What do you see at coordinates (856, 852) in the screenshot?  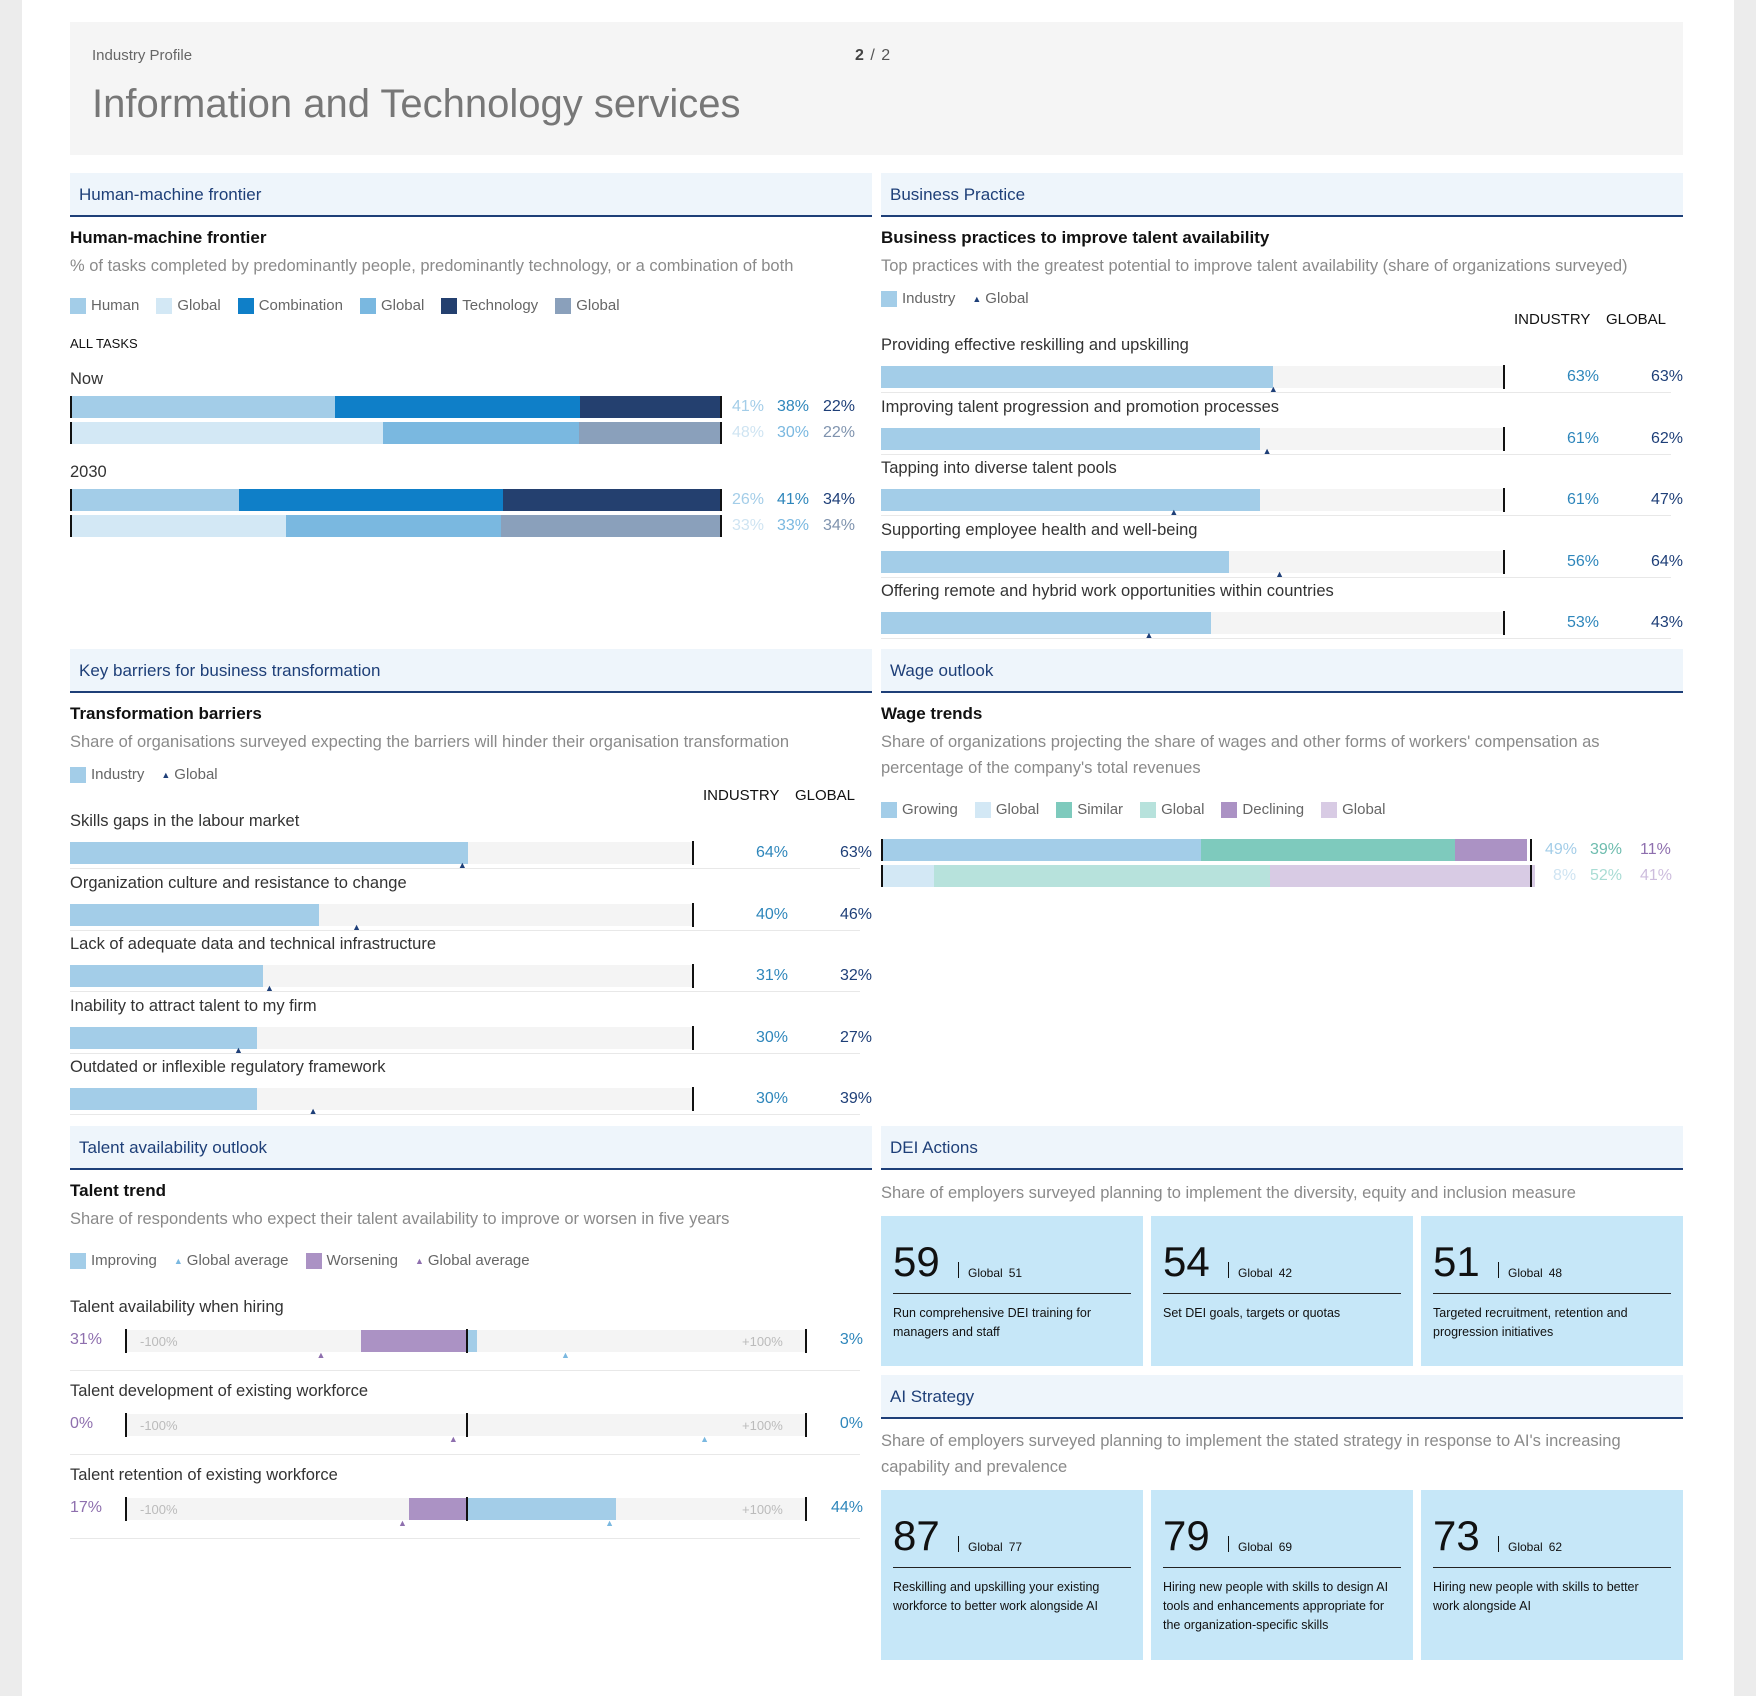 I see `global-value: 63%` at bounding box center [856, 852].